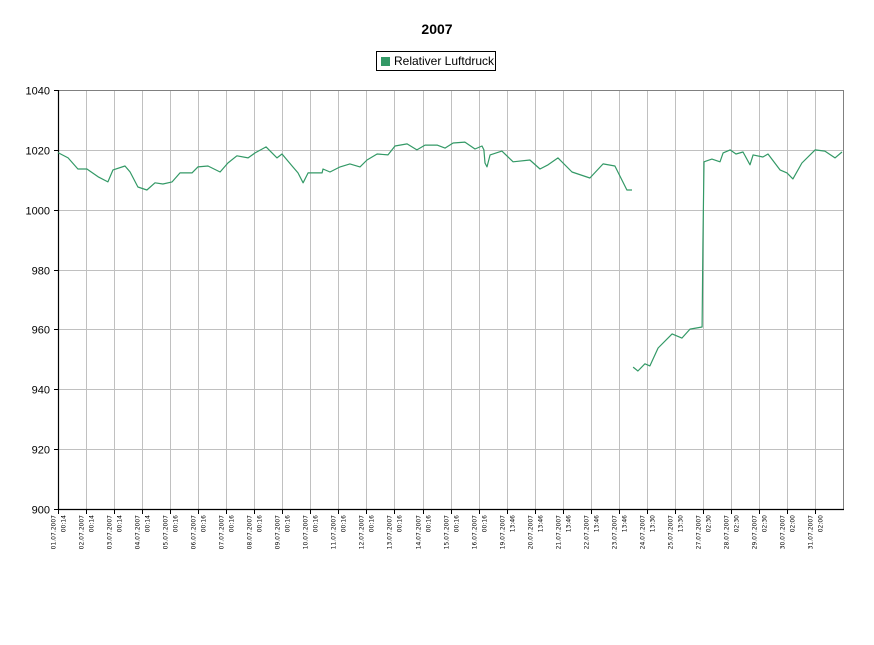 The height and width of the screenshot is (645, 874). Describe the element at coordinates (437, 29) in the screenshot. I see `chart-title: 2007` at that location.